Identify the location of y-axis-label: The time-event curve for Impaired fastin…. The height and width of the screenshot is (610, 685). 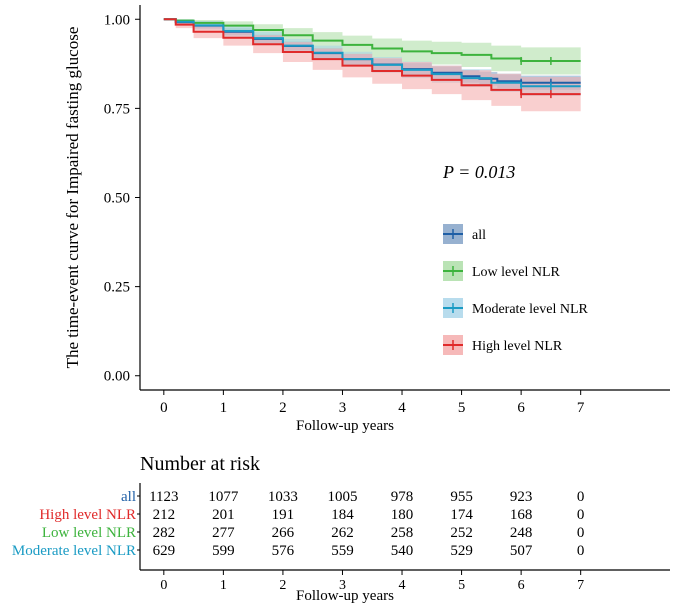
(72, 198).